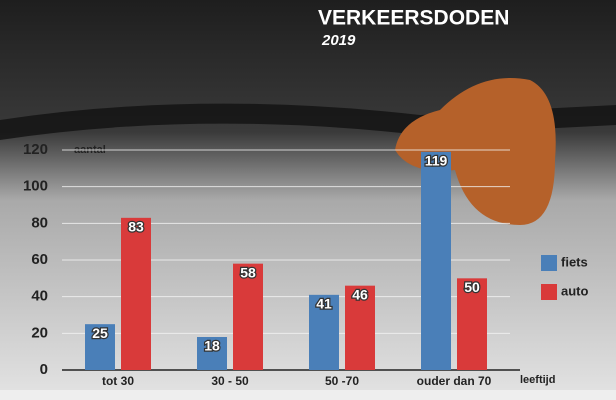 This screenshot has height=400, width=616. Describe the element at coordinates (413, 18) in the screenshot. I see `chart-title: VERKEERSDODEN` at that location.